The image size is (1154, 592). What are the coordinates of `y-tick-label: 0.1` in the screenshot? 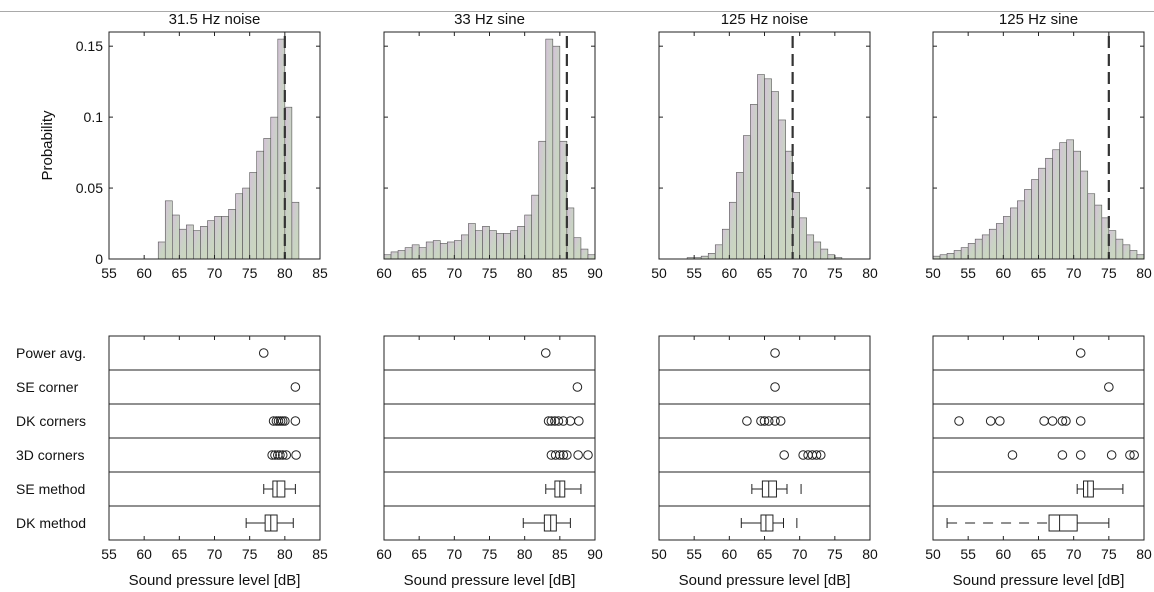 It's located at (94, 117).